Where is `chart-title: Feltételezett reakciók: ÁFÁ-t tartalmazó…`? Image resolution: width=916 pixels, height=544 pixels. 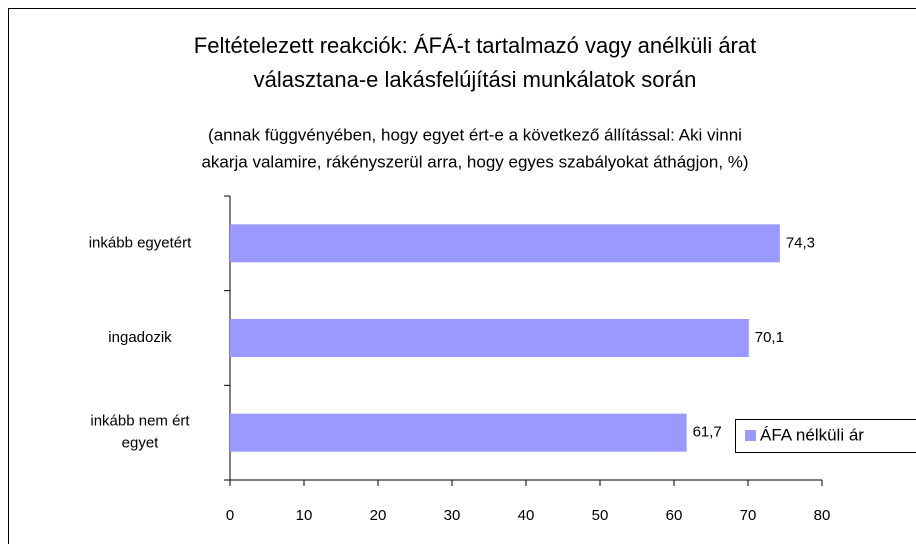 chart-title: Feltételezett reakciók: ÁFÁ-t tartalmazó… is located at coordinates (475, 45).